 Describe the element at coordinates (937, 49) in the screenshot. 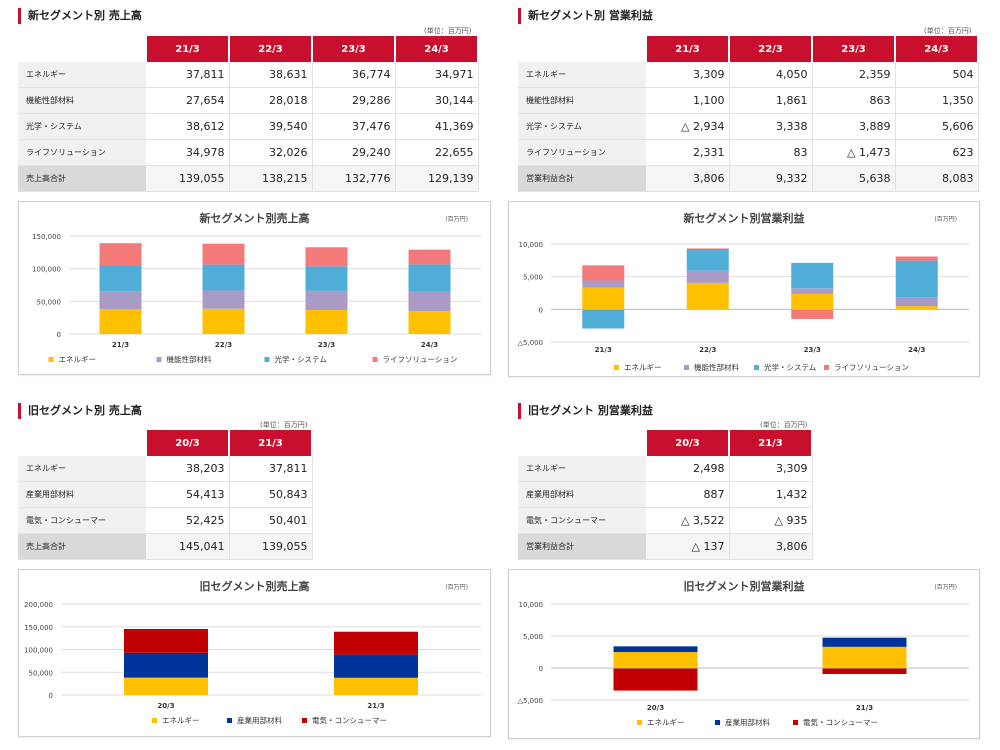

I see `column-header: 24/3` at that location.